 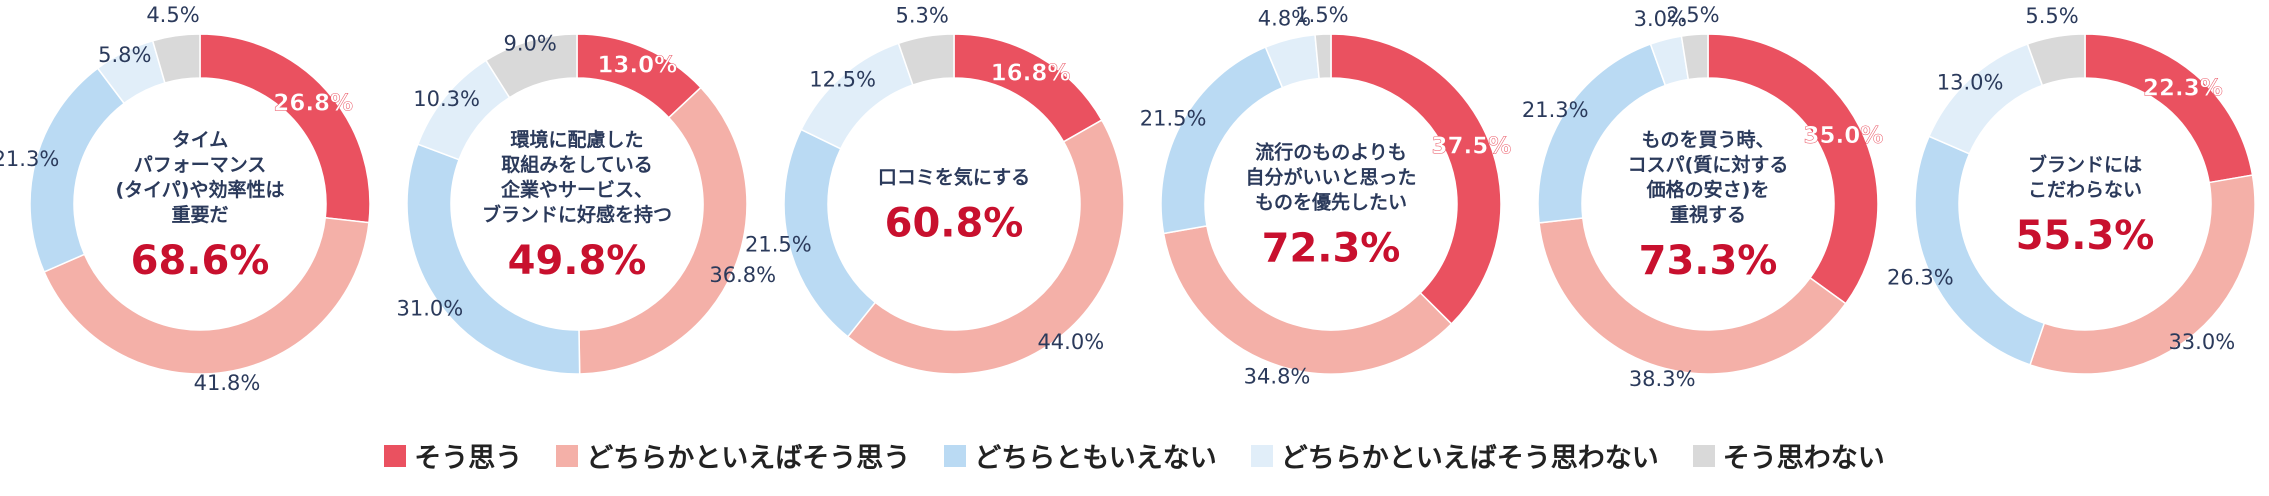 What do you see at coordinates (200, 189) in the screenshot?
I see `question-text: (タイパ)や効率性は` at bounding box center [200, 189].